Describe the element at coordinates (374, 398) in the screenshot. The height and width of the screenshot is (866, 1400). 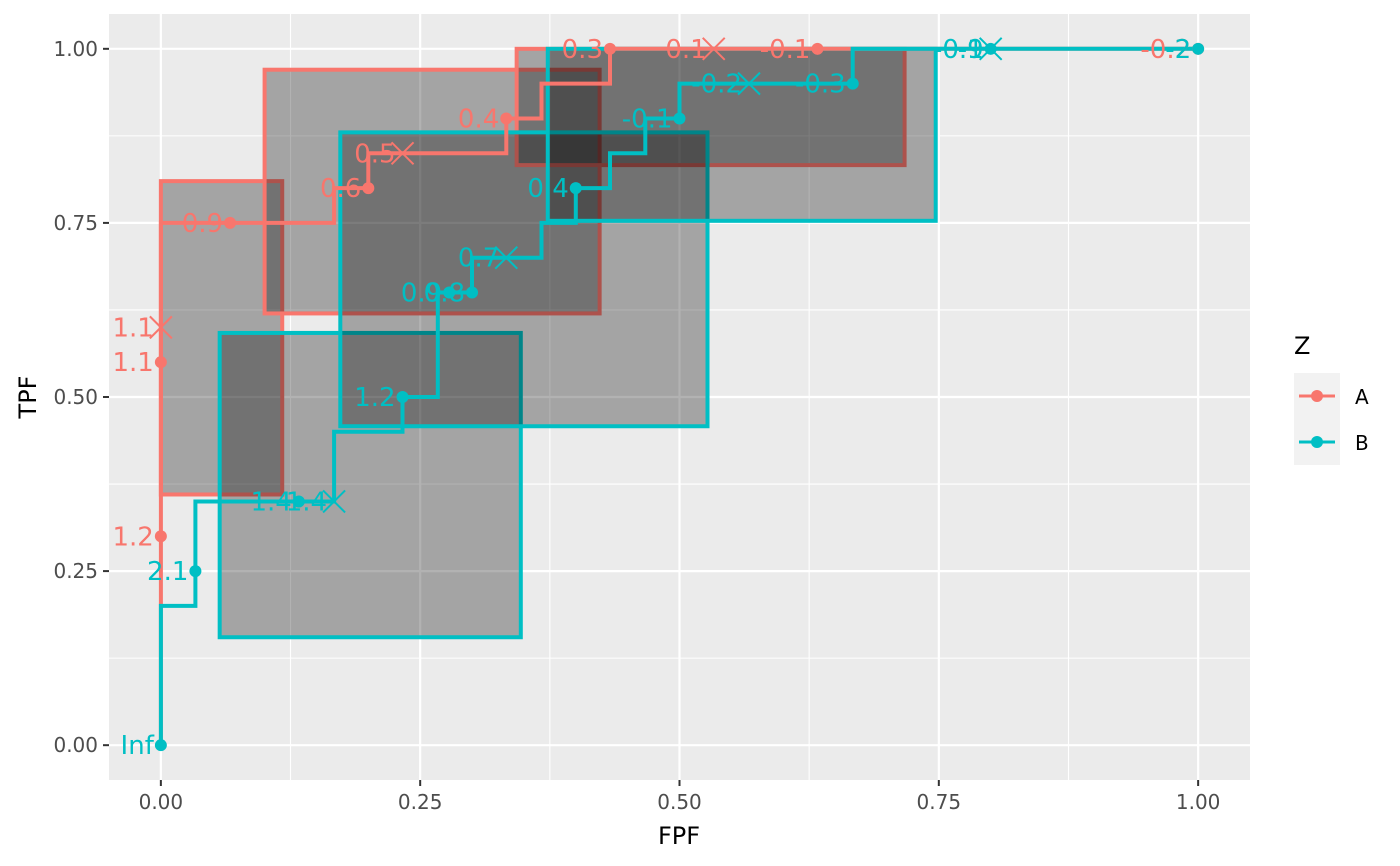
I see `point-label-B: 1.2` at that location.